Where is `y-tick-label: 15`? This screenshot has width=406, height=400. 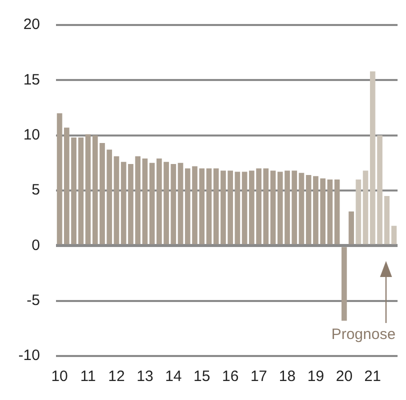
y-tick-label: 15 is located at coordinates (31, 79).